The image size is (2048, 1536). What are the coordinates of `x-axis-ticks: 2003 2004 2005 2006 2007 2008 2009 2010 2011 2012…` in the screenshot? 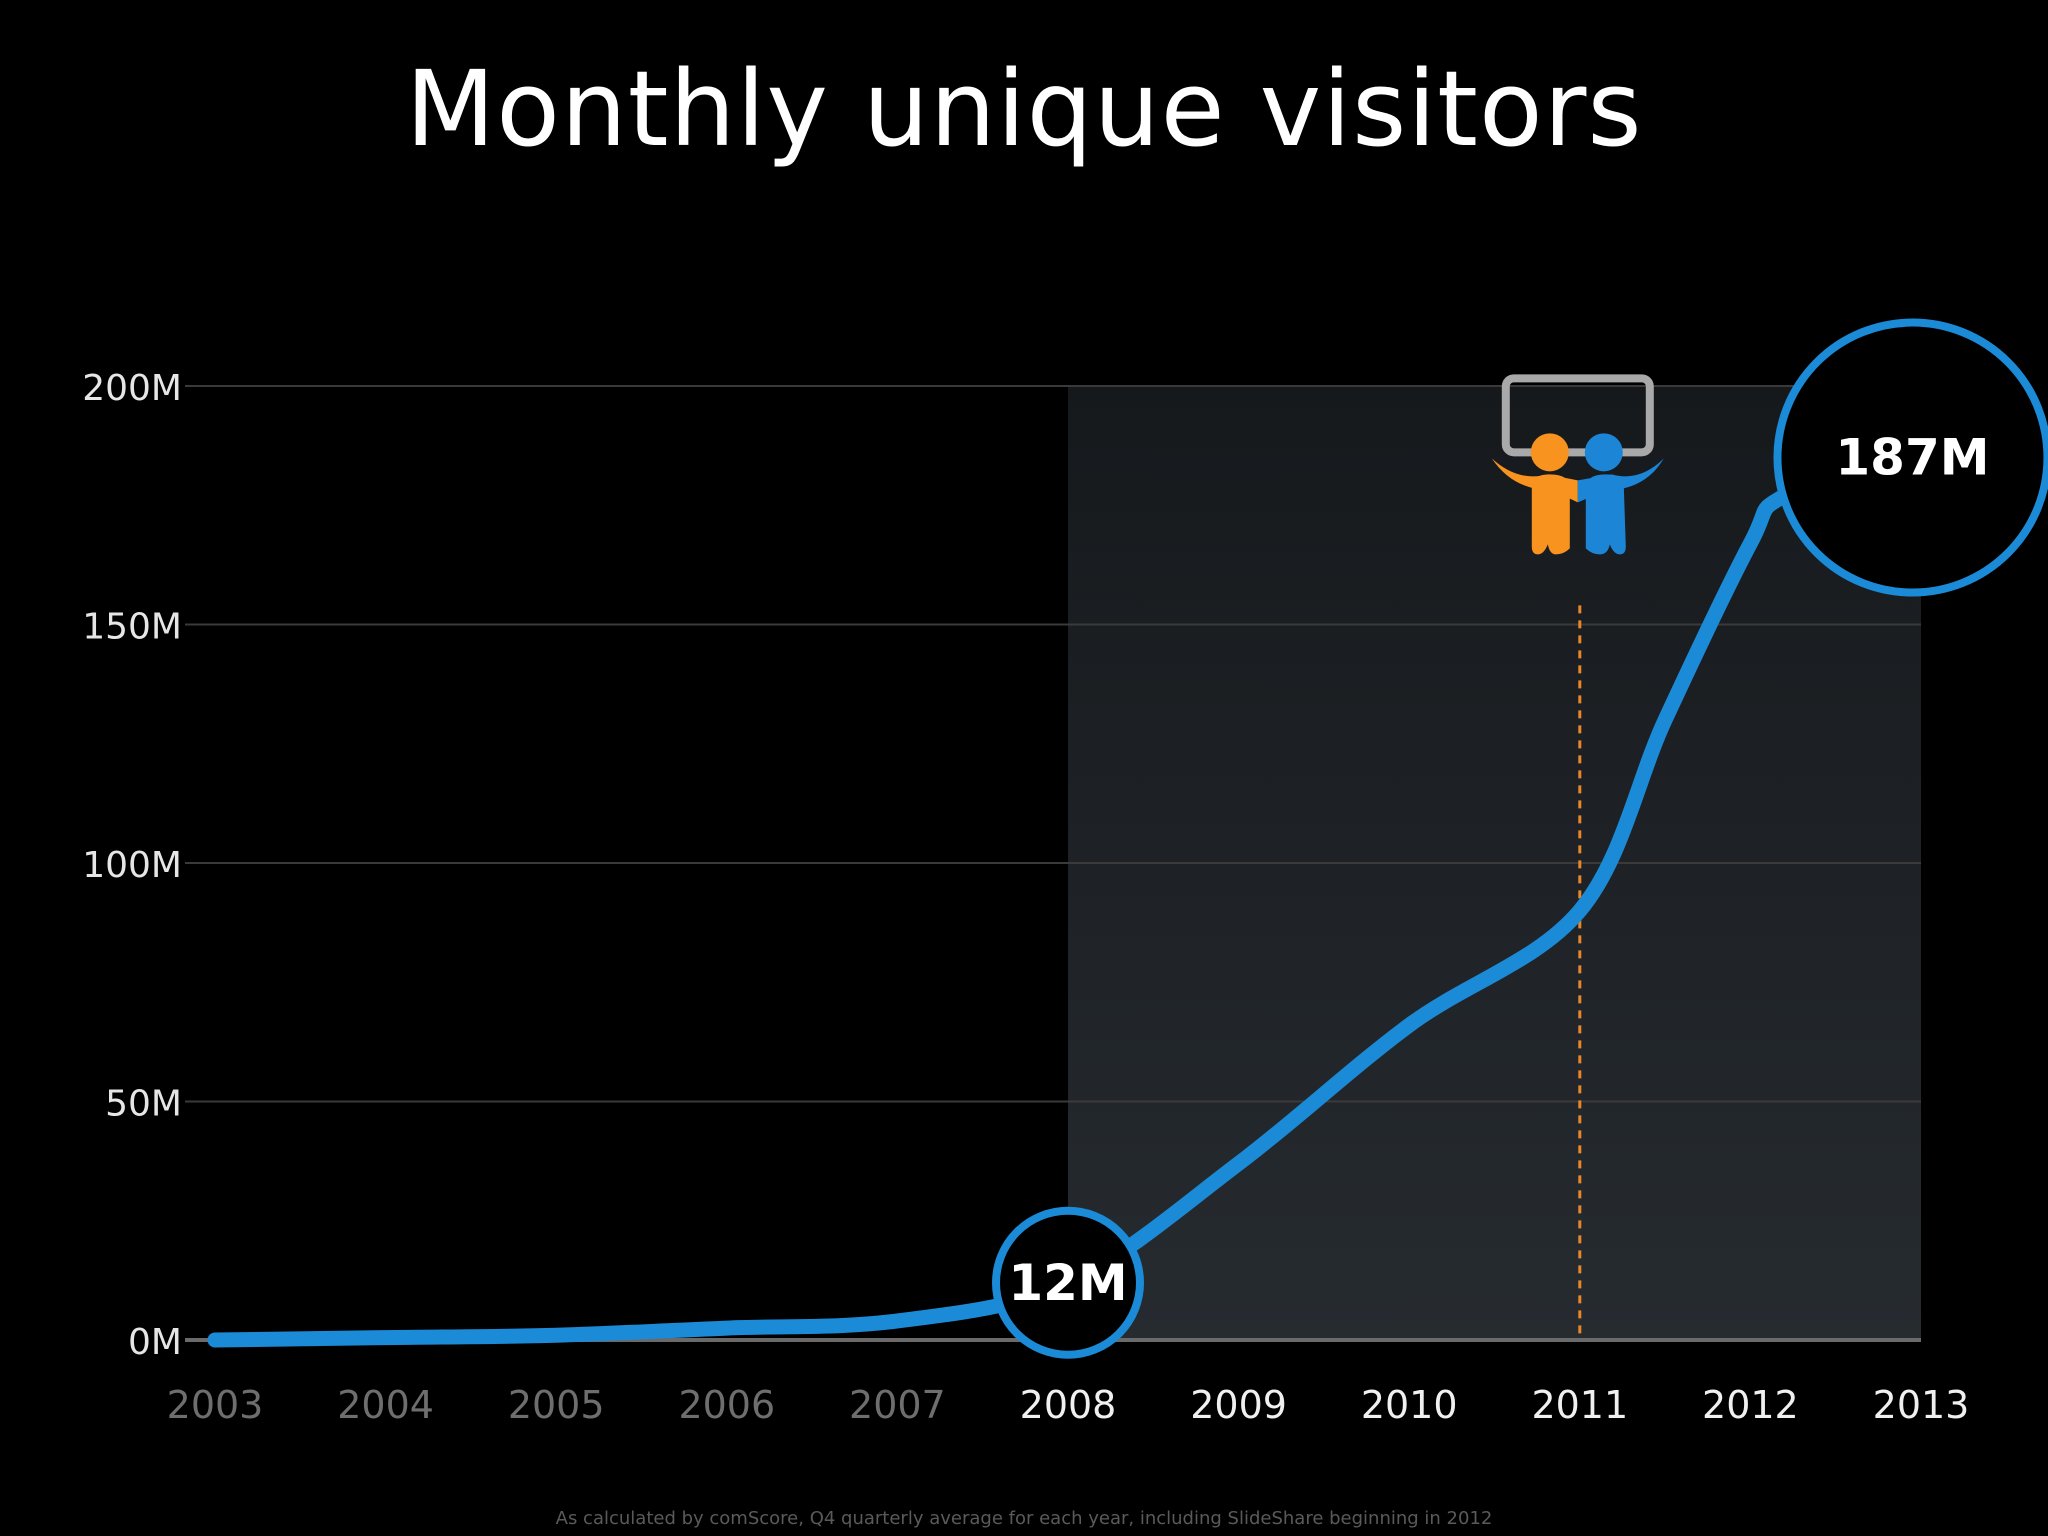 It's located at (1068, 1405).